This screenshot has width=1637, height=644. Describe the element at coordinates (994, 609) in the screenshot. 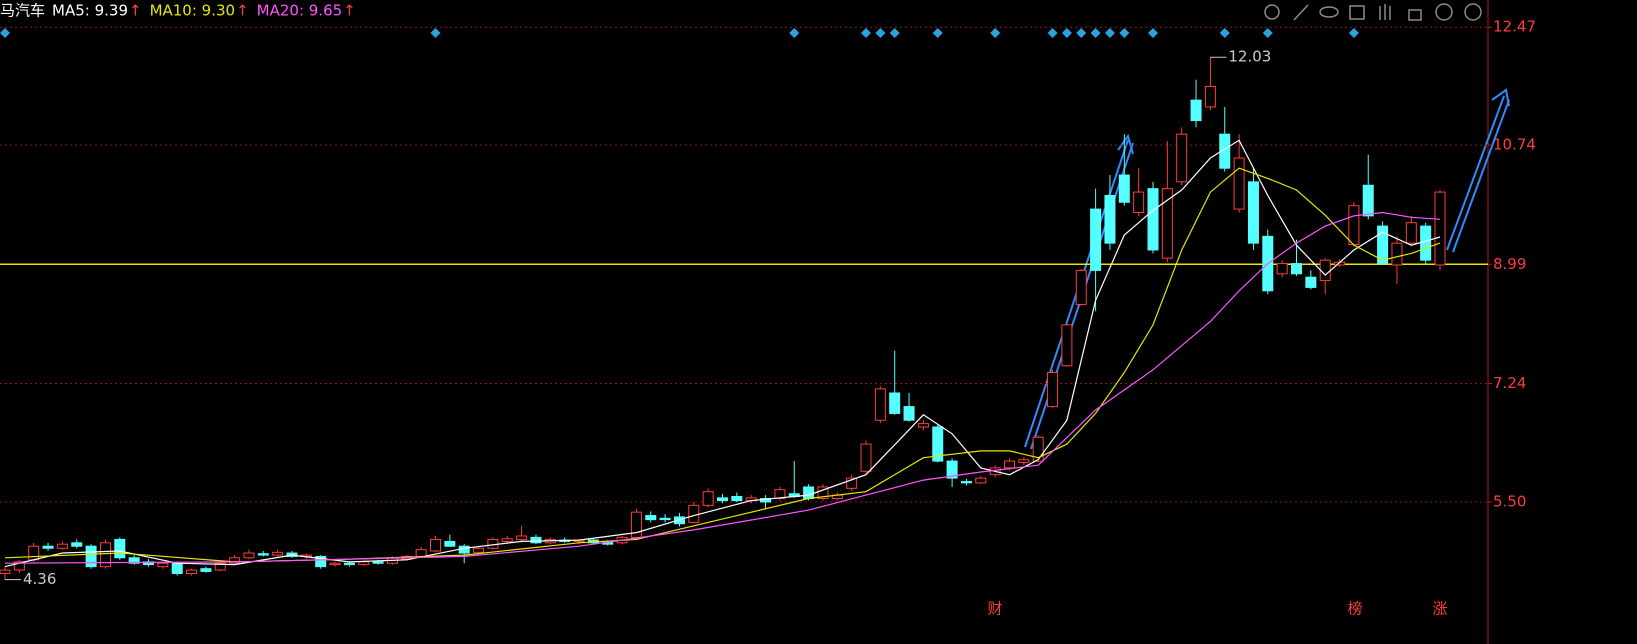

I see `event-label: 财` at that location.